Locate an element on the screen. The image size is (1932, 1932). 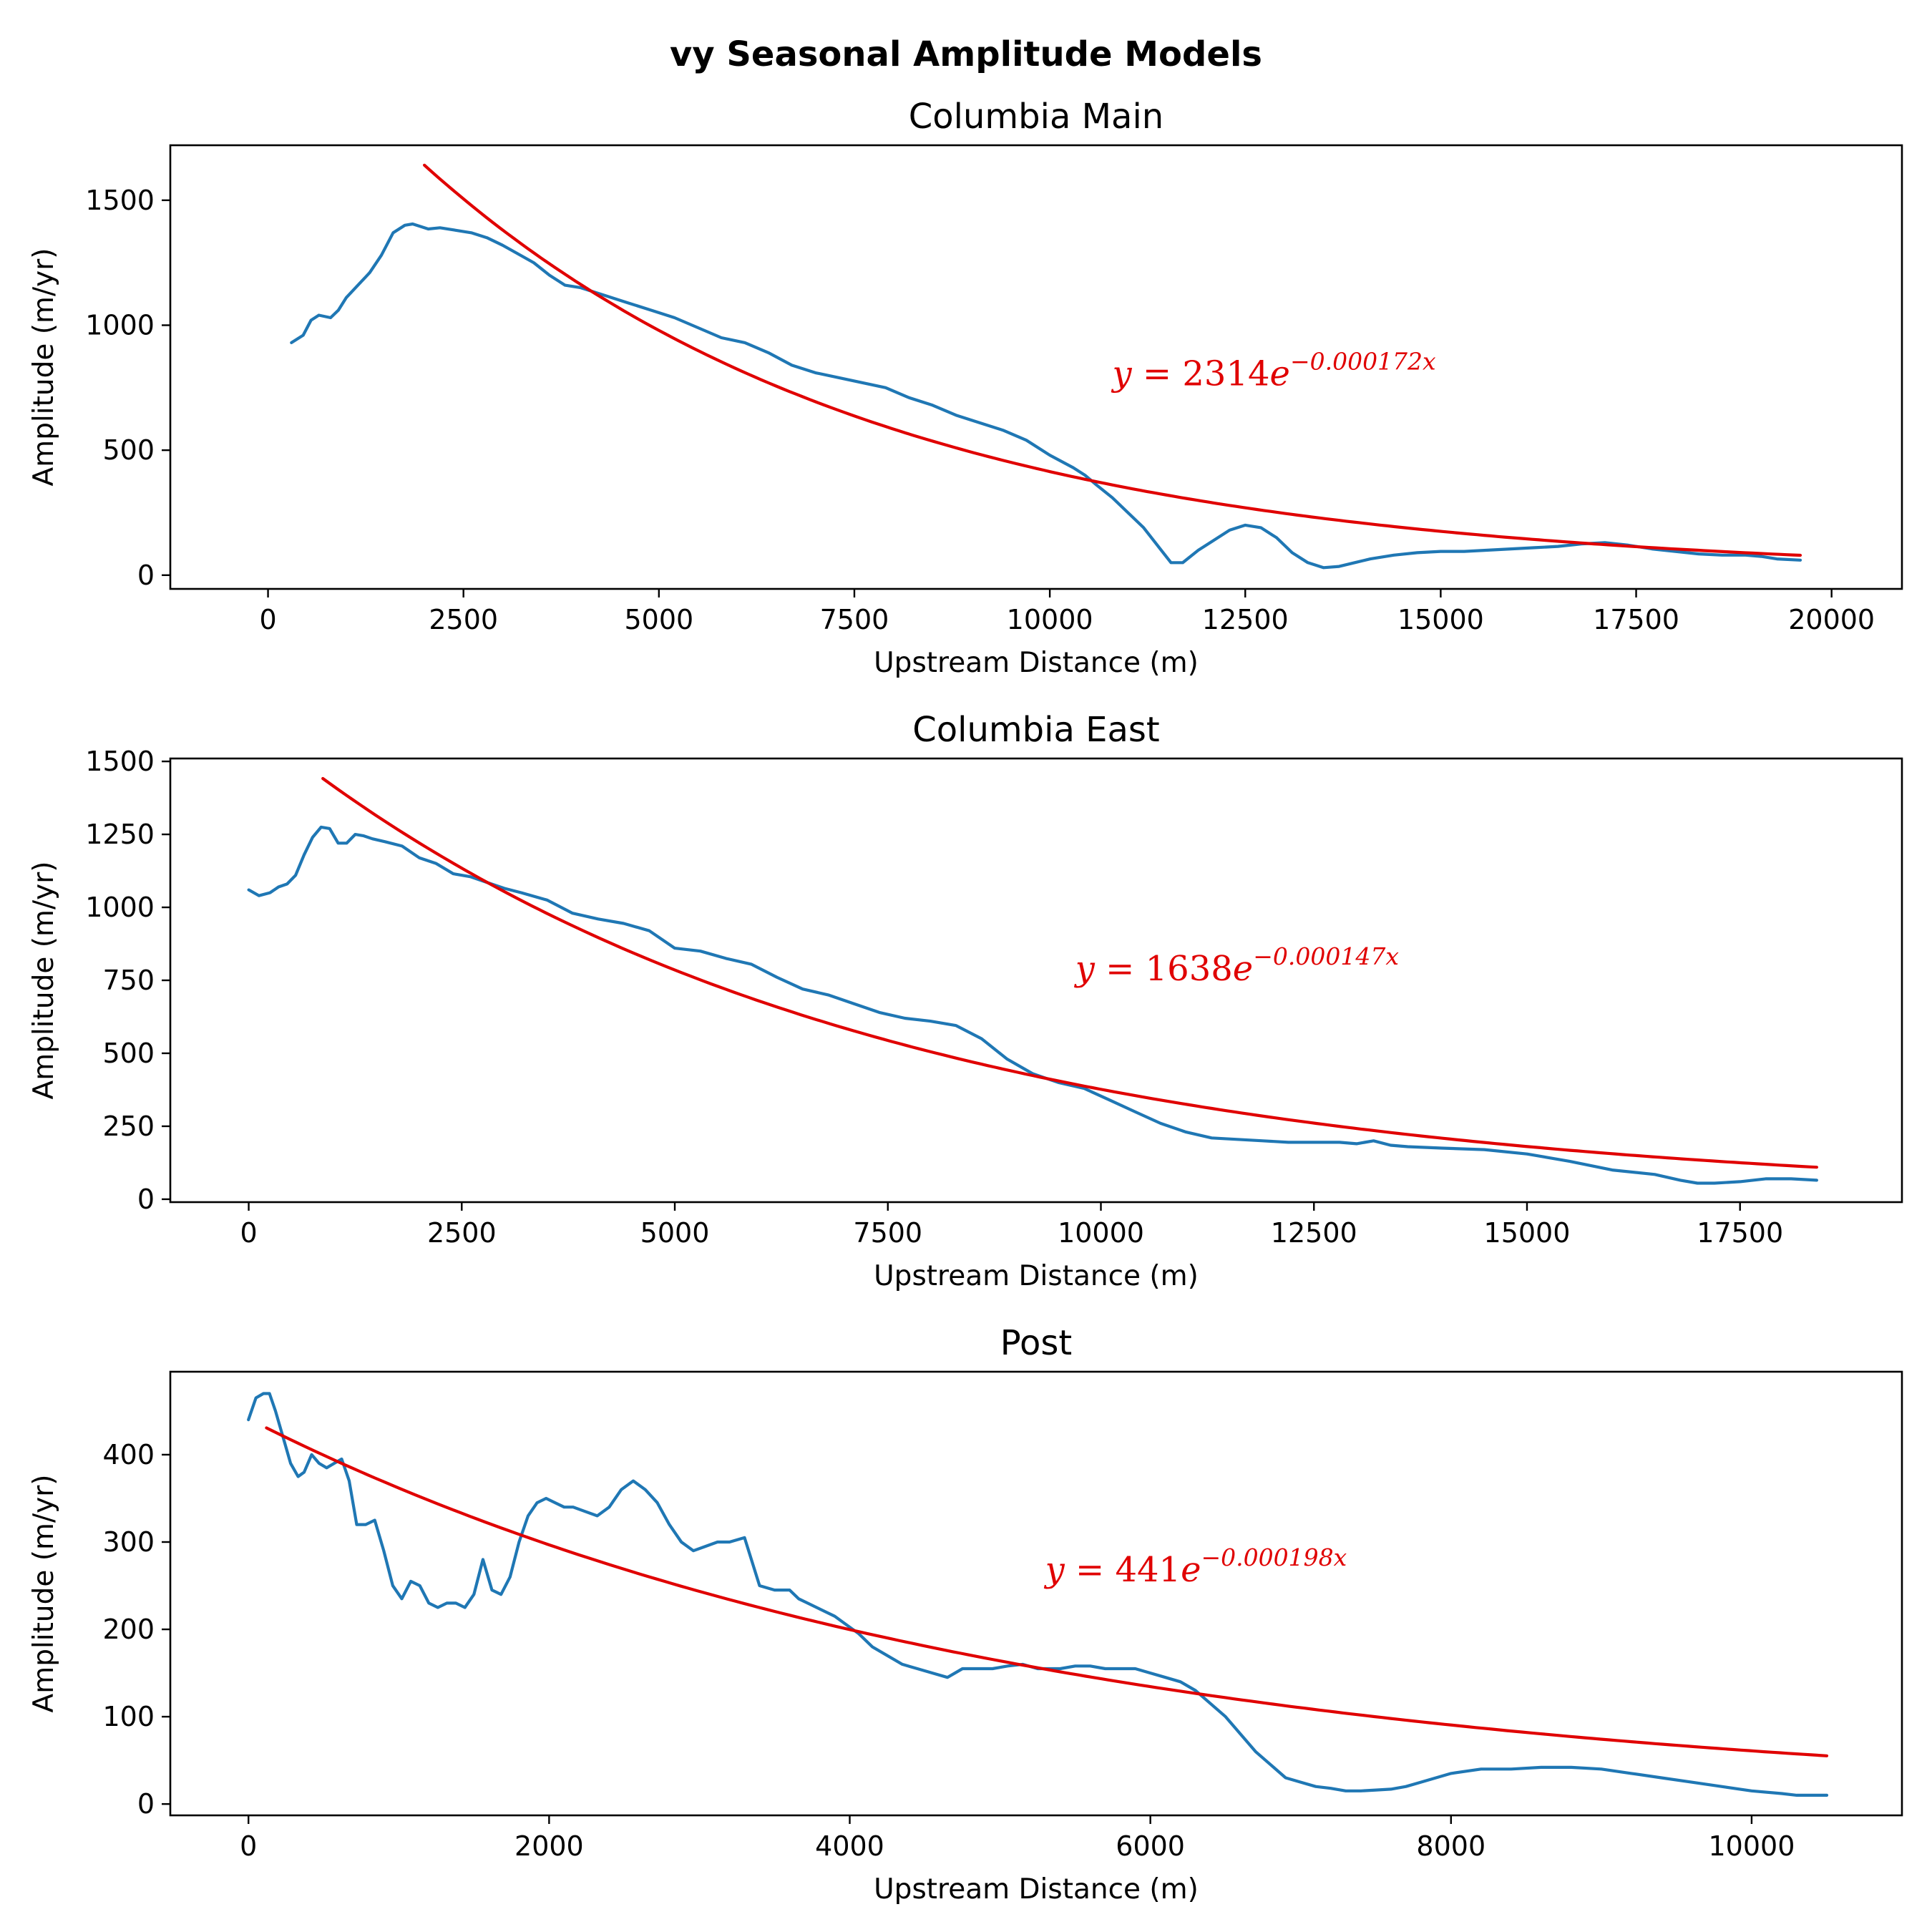
fit-equation: y = 2314e−0.000172x is located at coordinates (1274, 370).